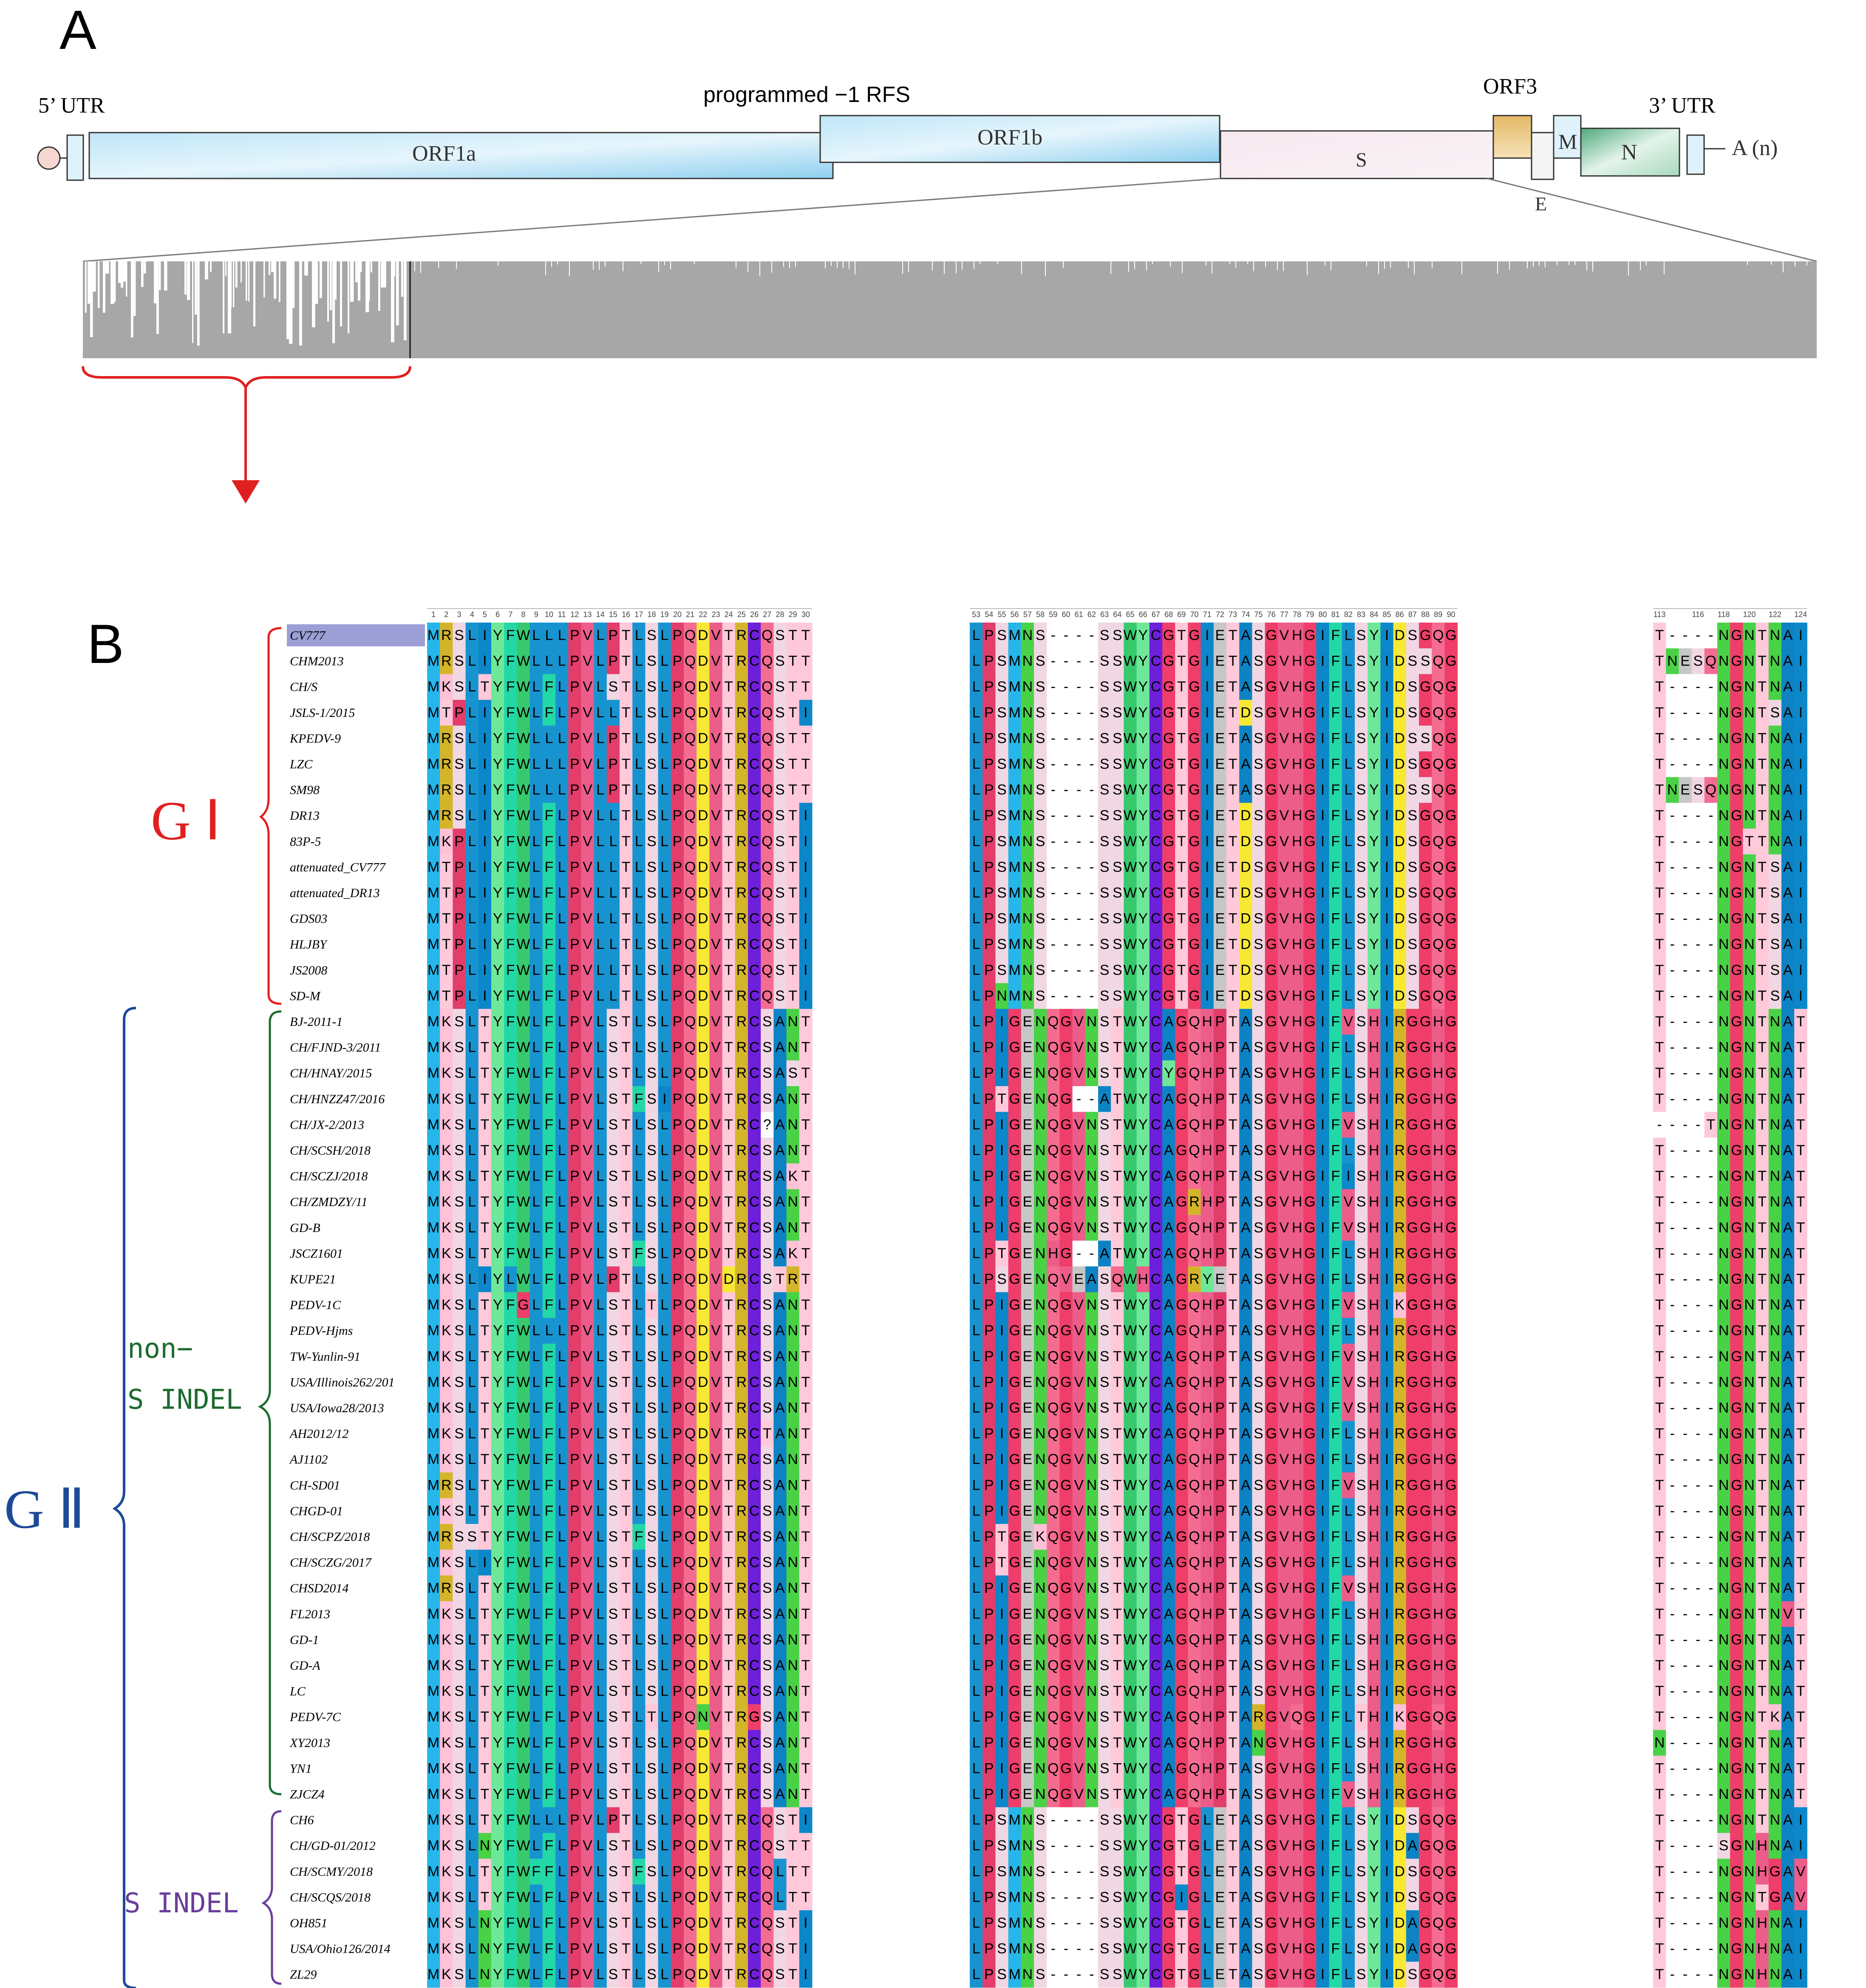 This screenshot has width=1866, height=1988. Describe the element at coordinates (755, 614) in the screenshot. I see `ruler-tick: 26` at that location.